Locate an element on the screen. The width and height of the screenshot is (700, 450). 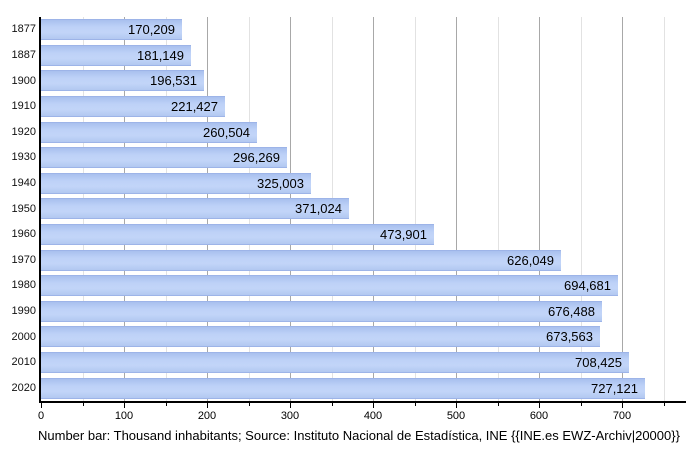
bar: 170,209 is located at coordinates (111, 30).